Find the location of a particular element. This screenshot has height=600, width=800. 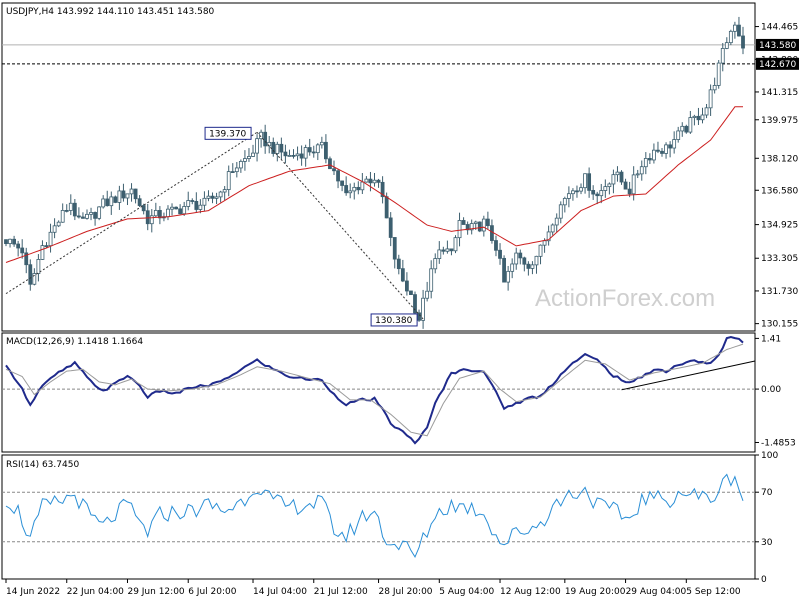

y-tick-label: 139.975 is located at coordinates (779, 121).